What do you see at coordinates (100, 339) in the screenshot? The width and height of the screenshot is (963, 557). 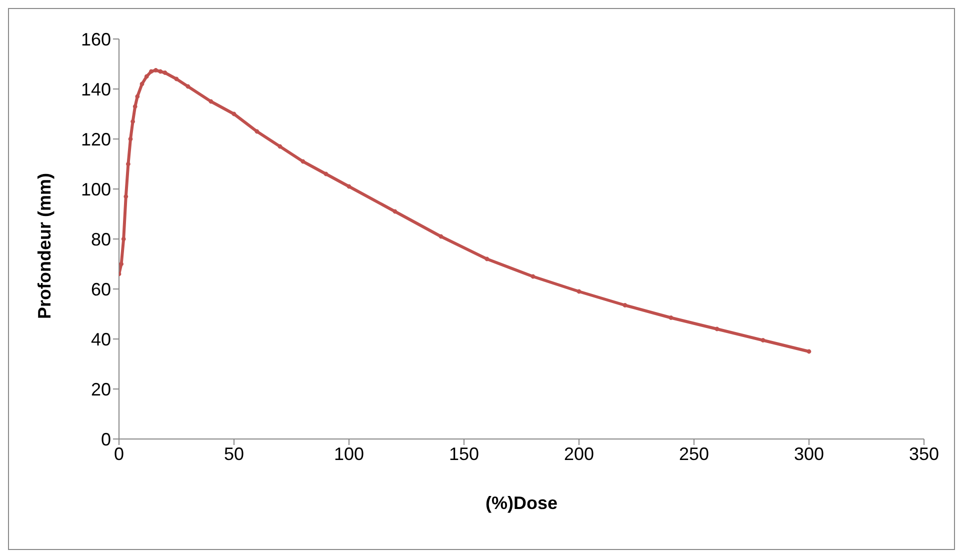 I see `y-tick-label: 40` at bounding box center [100, 339].